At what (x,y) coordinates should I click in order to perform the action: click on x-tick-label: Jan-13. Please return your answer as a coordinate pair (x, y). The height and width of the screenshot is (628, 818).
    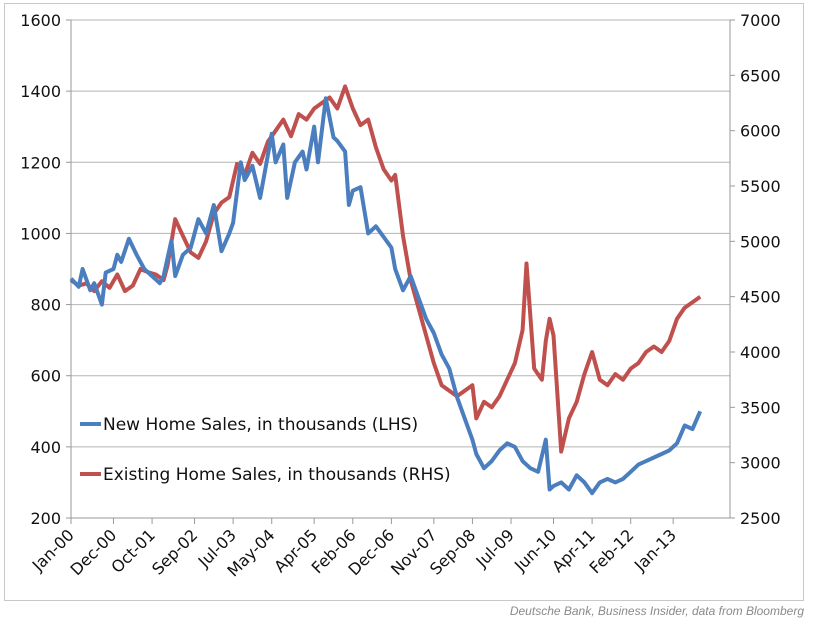
    Looking at the image, I should click on (655, 550).